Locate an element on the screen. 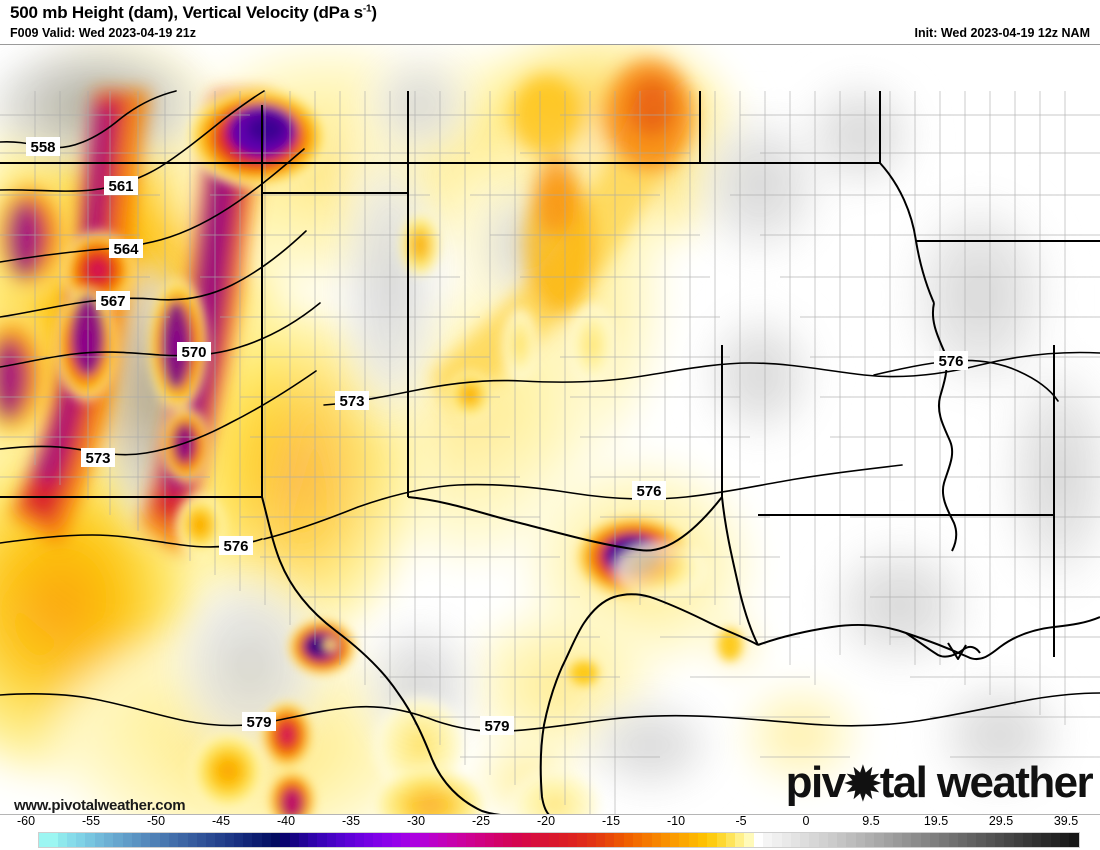 This screenshot has width=1100, height=850. colorbar-tick: 9.5 is located at coordinates (871, 821).